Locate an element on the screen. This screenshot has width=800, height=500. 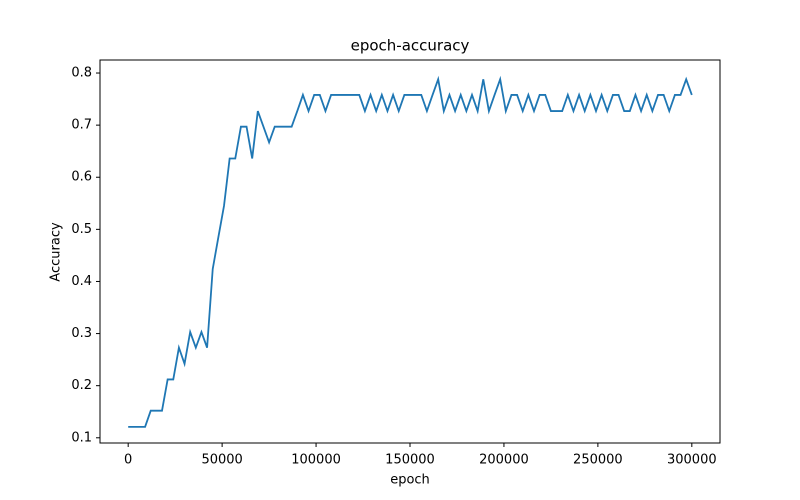
x-tick-label: 50000 is located at coordinates (221, 460).